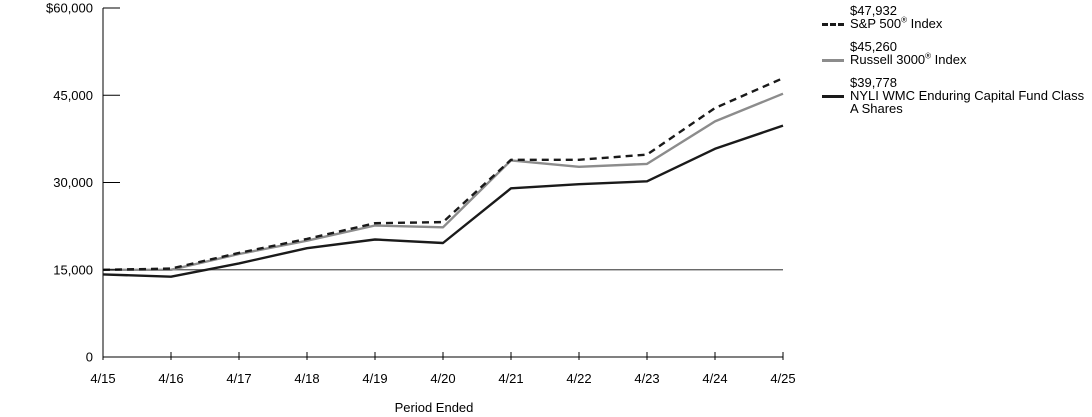 This screenshot has height=417, width=1092. I want to click on x-tick-label: 4/19, so click(374, 378).